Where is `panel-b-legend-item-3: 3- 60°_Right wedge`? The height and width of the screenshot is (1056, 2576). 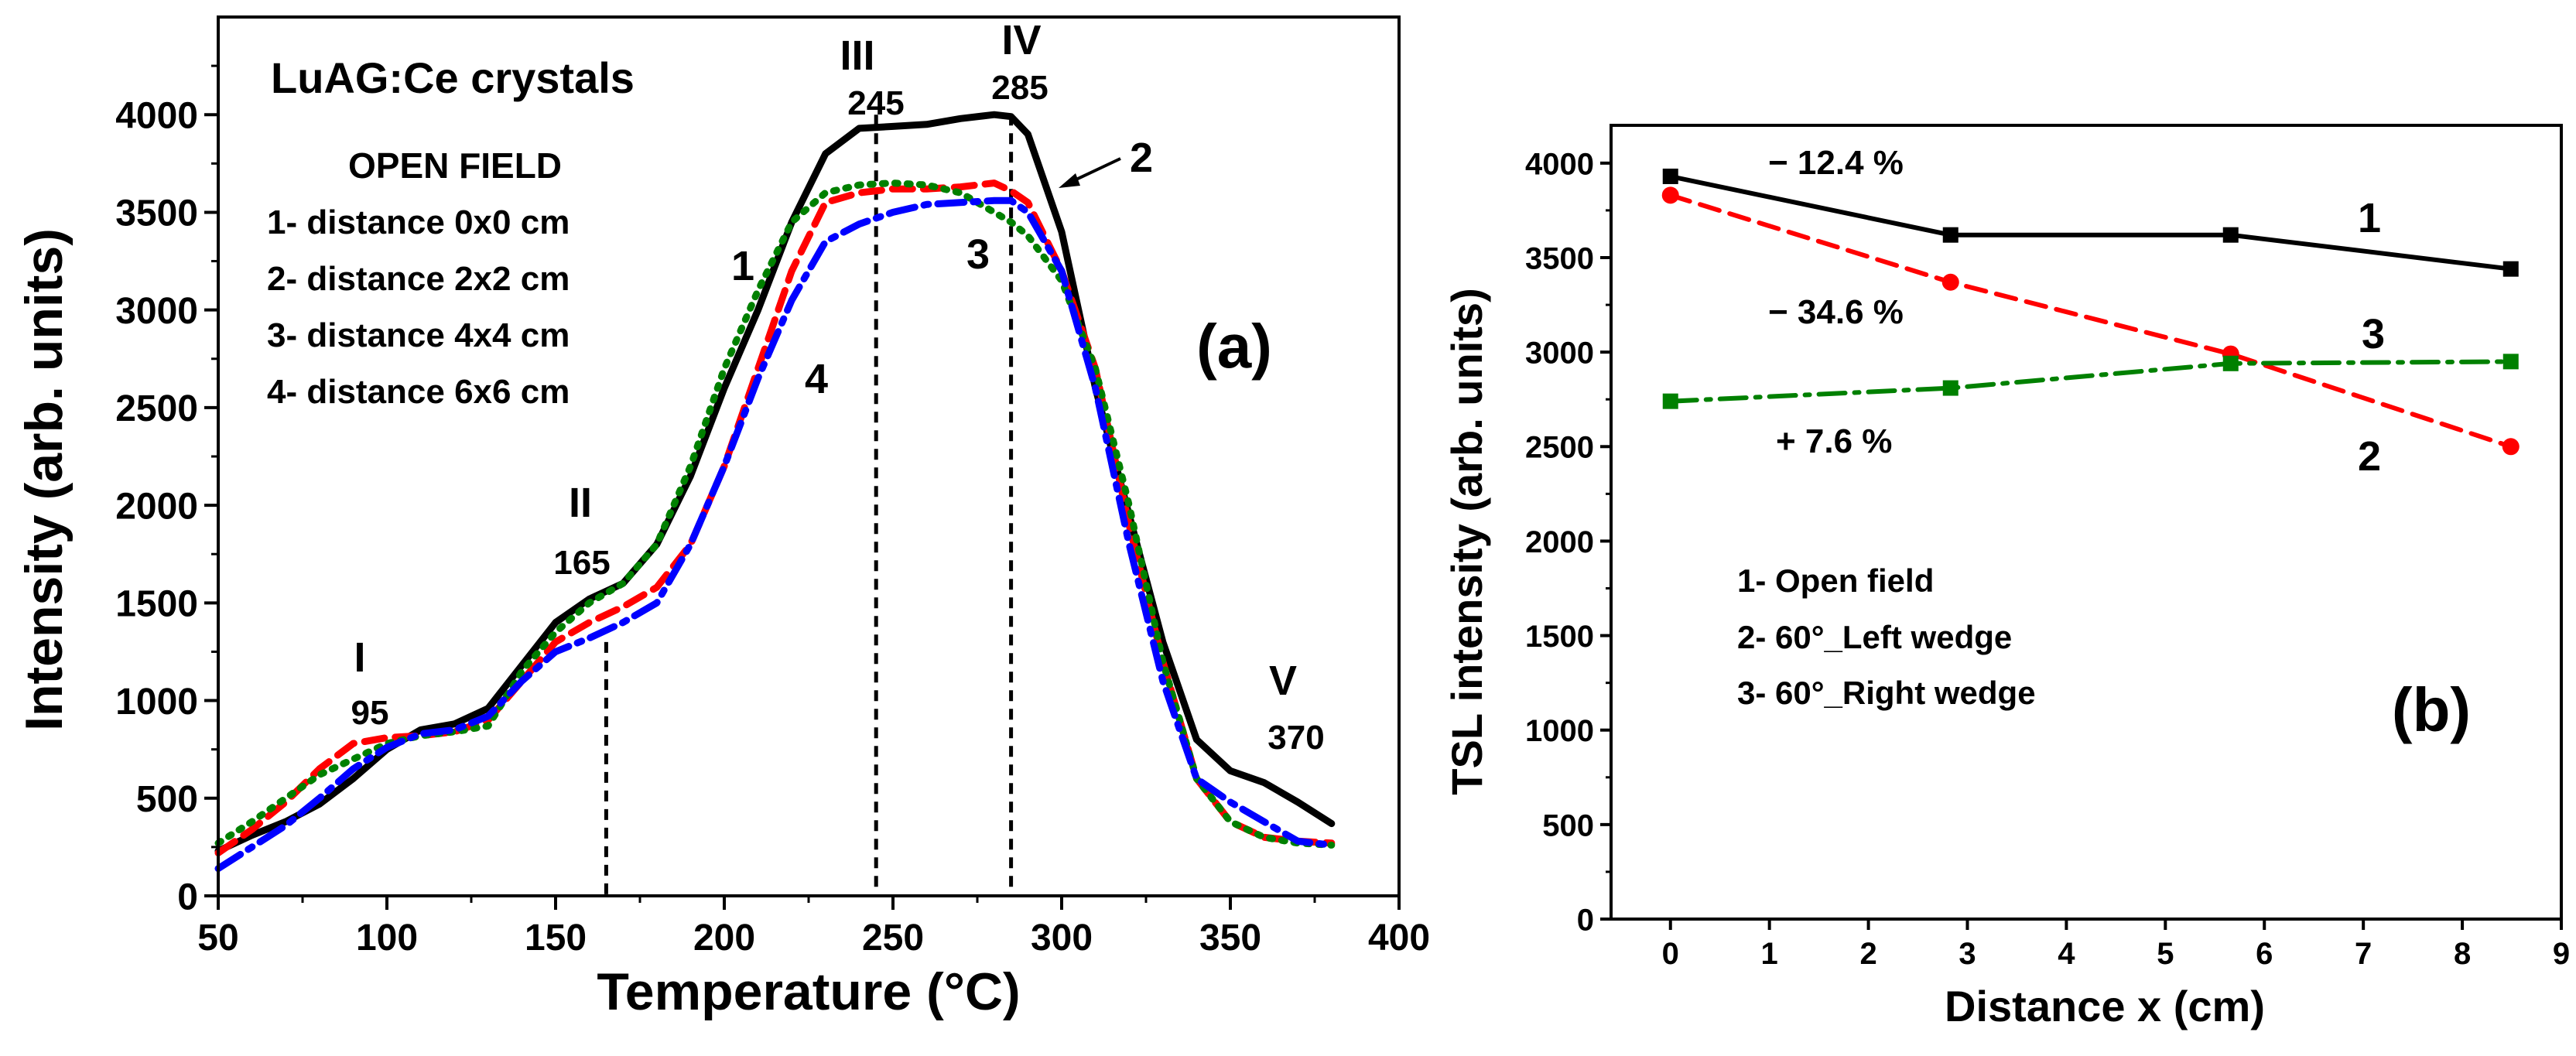
panel-b-legend-item-3: 3- 60°_Right wedge is located at coordinates (1887, 693).